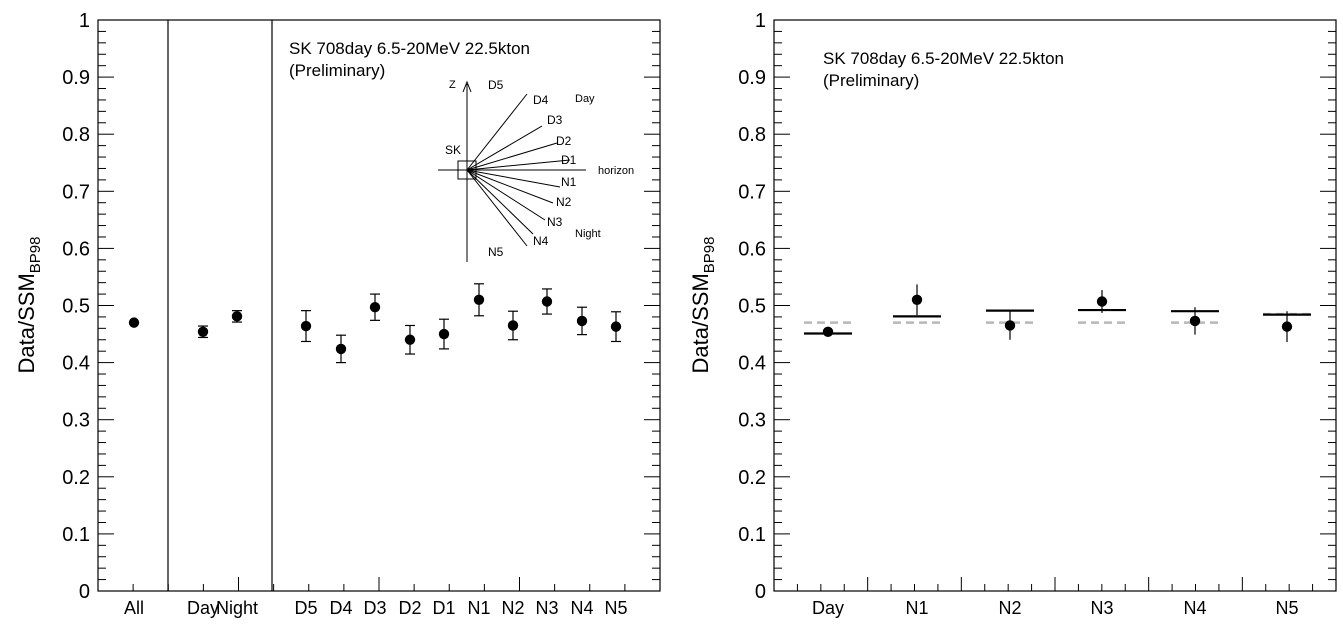 The image size is (1343, 624). I want to click on left-y-tick-label: 0, so click(84, 592).